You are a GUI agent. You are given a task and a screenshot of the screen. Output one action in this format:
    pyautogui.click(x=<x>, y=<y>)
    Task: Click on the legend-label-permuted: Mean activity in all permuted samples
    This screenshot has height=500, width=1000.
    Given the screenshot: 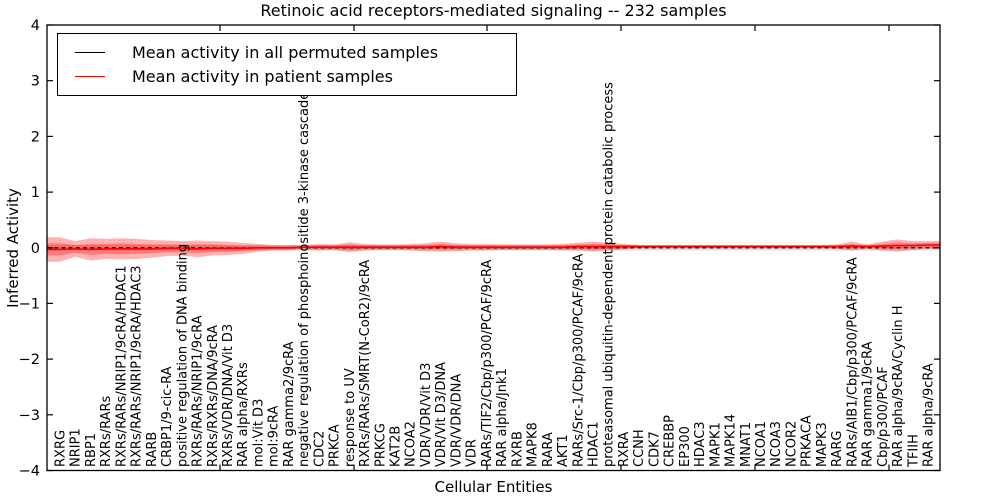 What is the action you would take?
    pyautogui.click(x=285, y=52)
    